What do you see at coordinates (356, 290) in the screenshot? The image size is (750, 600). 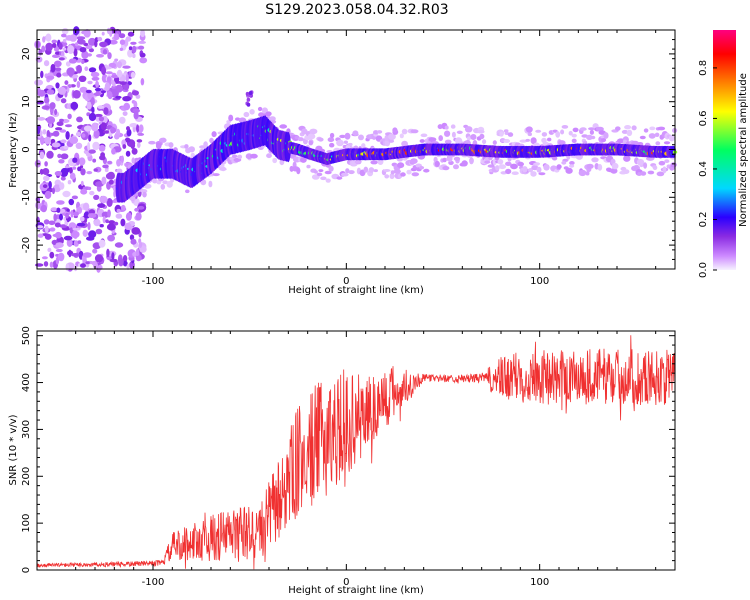 I see `spectrogram-xlabel: Height of straight line (km)` at bounding box center [356, 290].